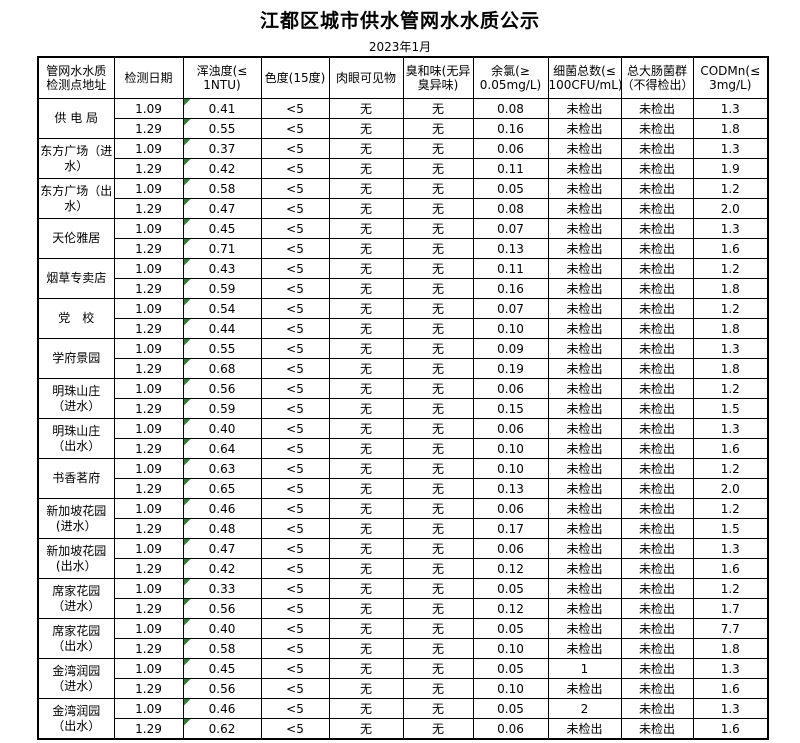 This screenshot has height=743, width=800. What do you see at coordinates (222, 428) in the screenshot?
I see `turbidity-value: 0.40` at bounding box center [222, 428].